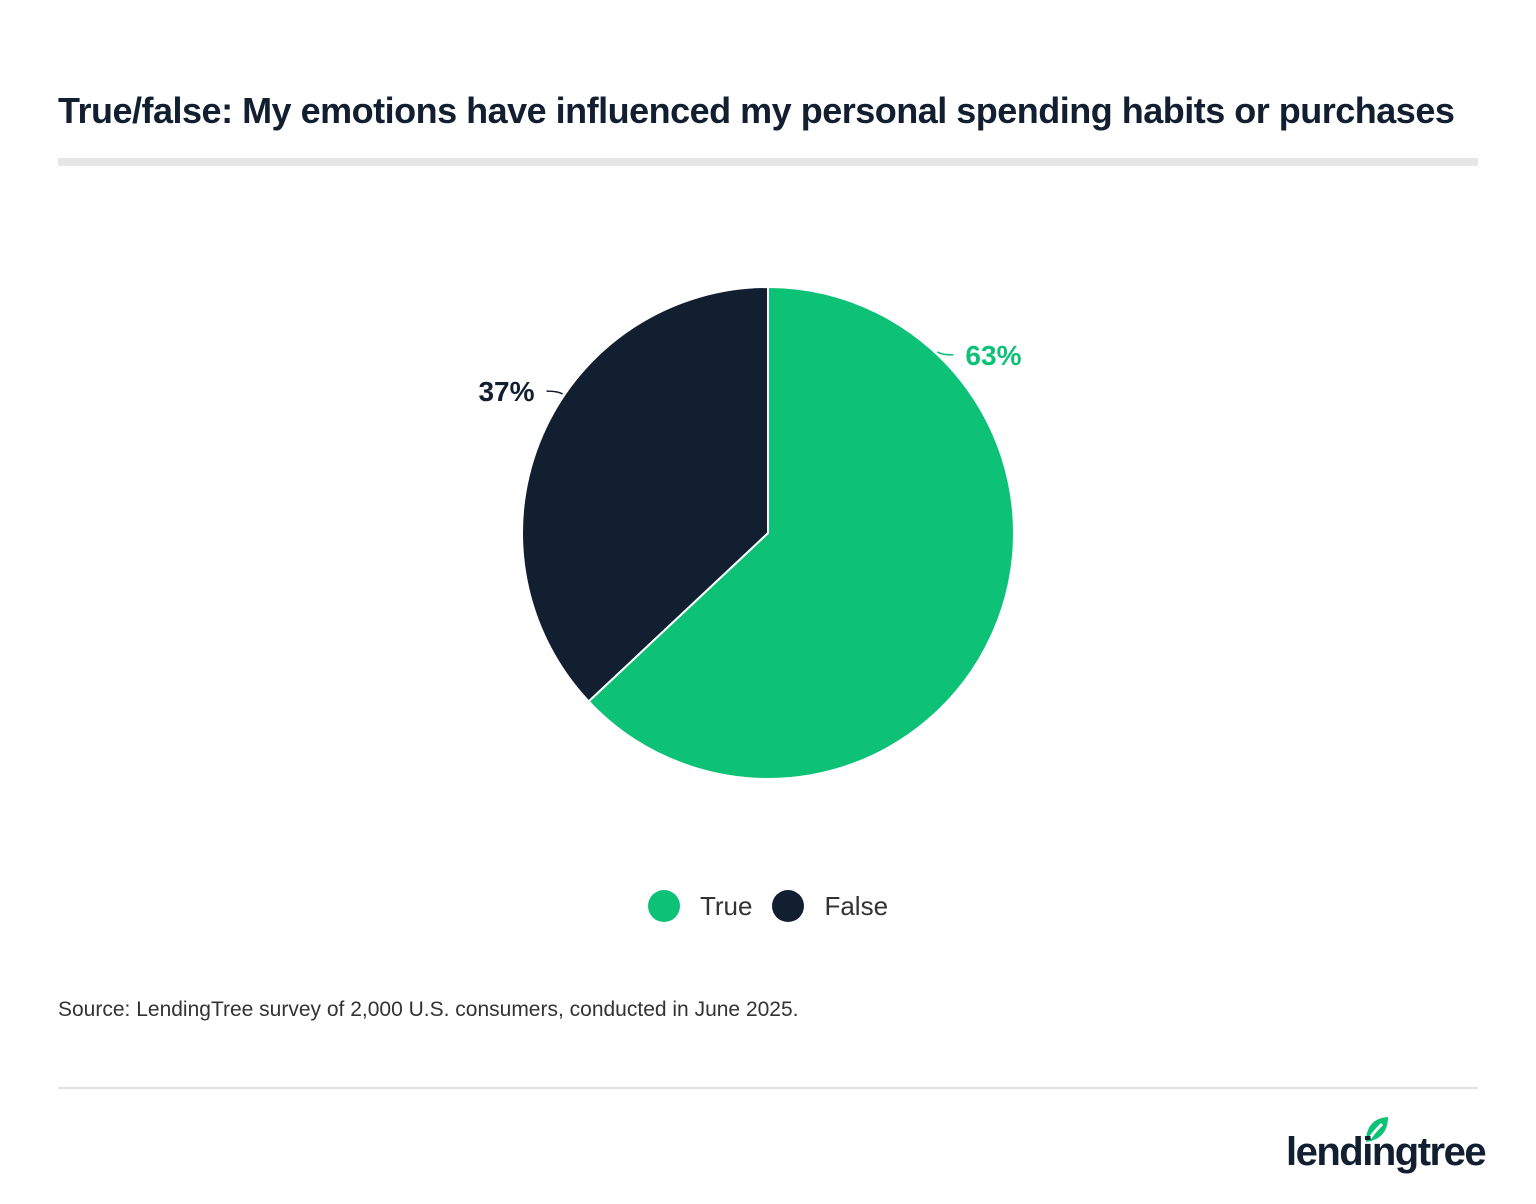  I want to click on data-label-true: 63%, so click(993, 355).